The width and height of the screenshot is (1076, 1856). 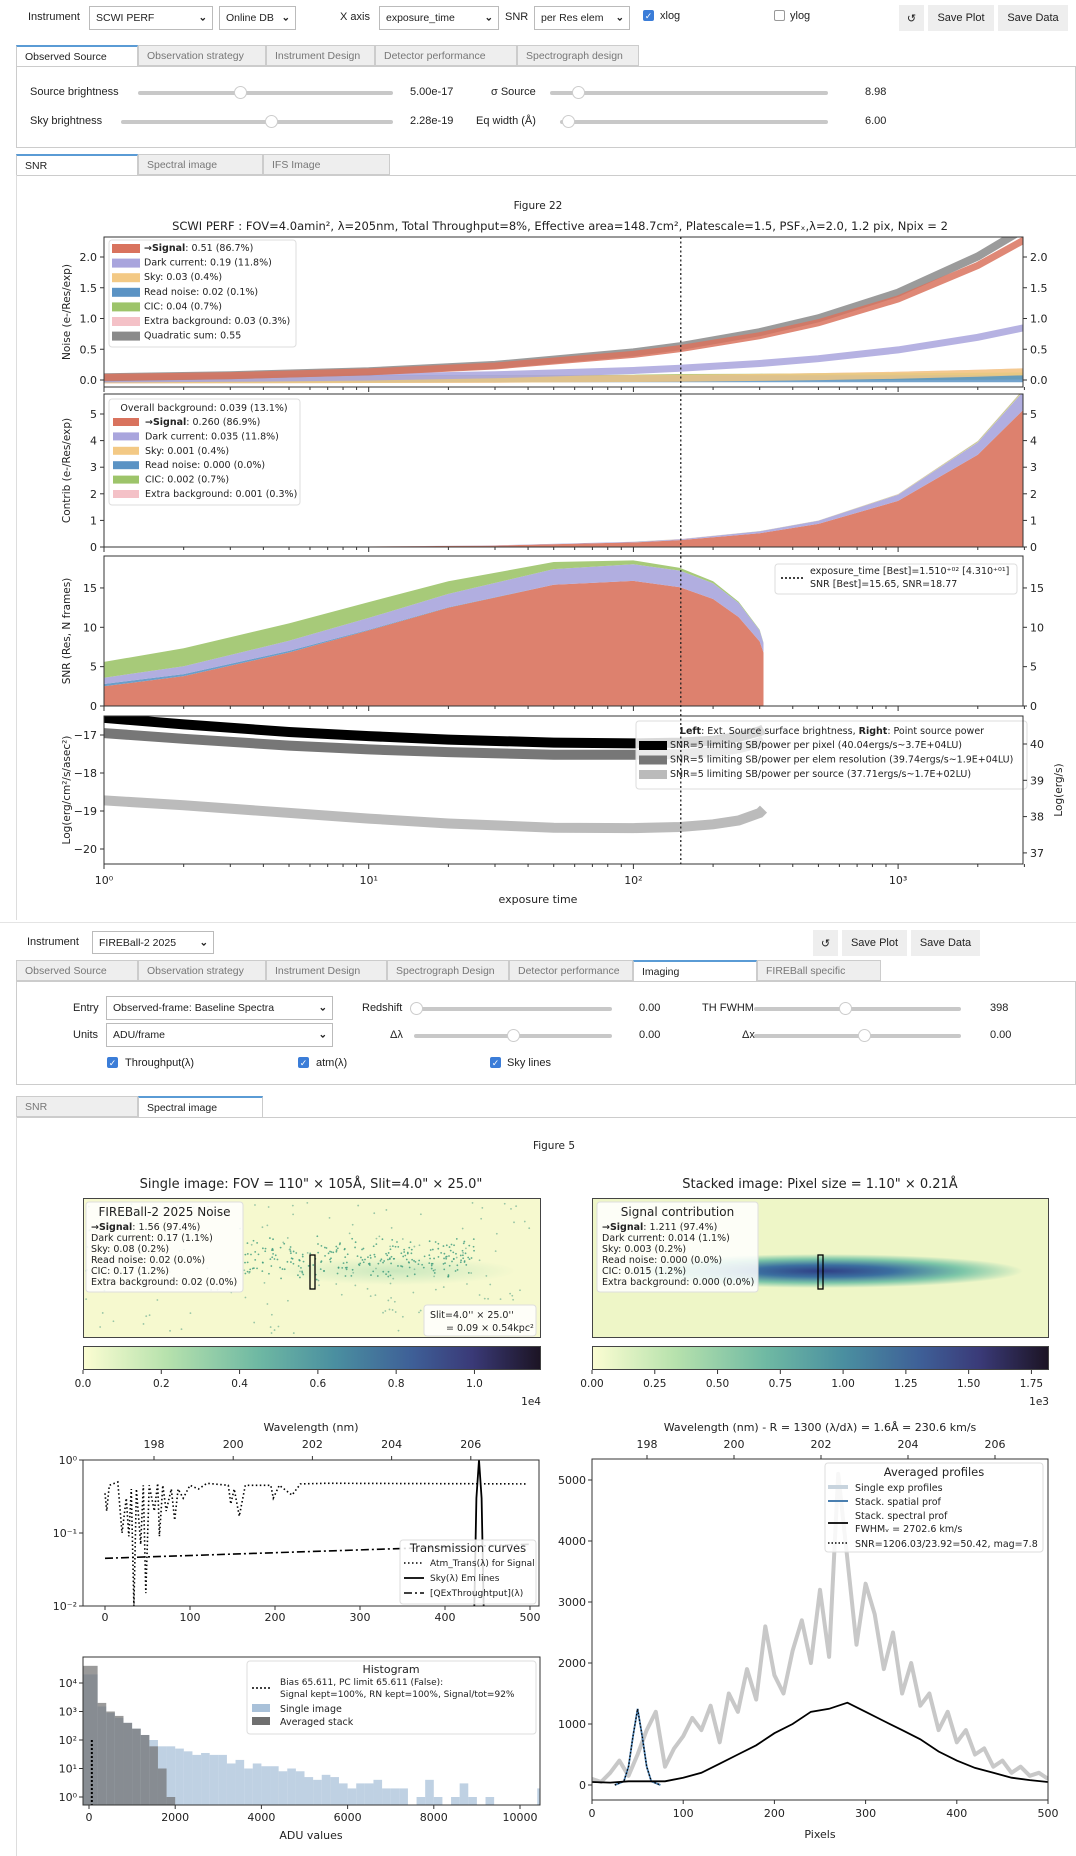 What do you see at coordinates (653, 774) in the screenshot?
I see `legend-patch` at bounding box center [653, 774].